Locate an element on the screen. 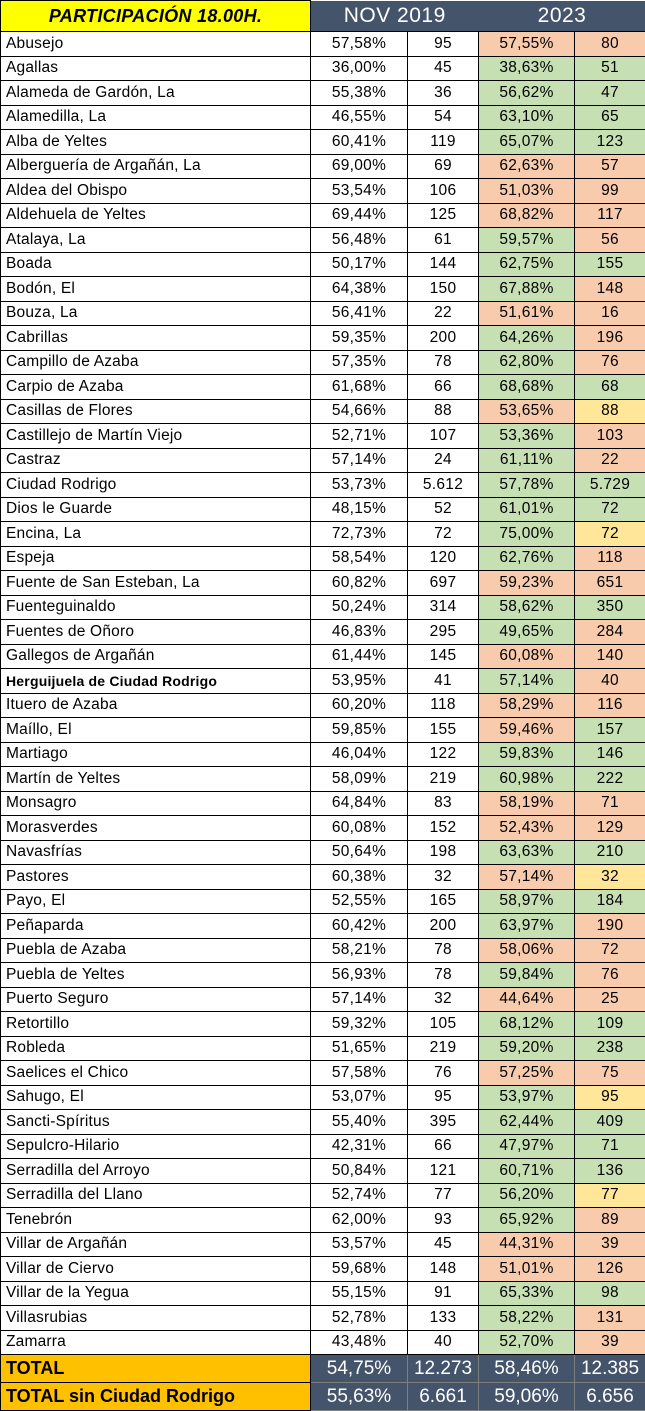 The width and height of the screenshot is (645, 1411). participation-2023: 57,25% is located at coordinates (527, 1073).